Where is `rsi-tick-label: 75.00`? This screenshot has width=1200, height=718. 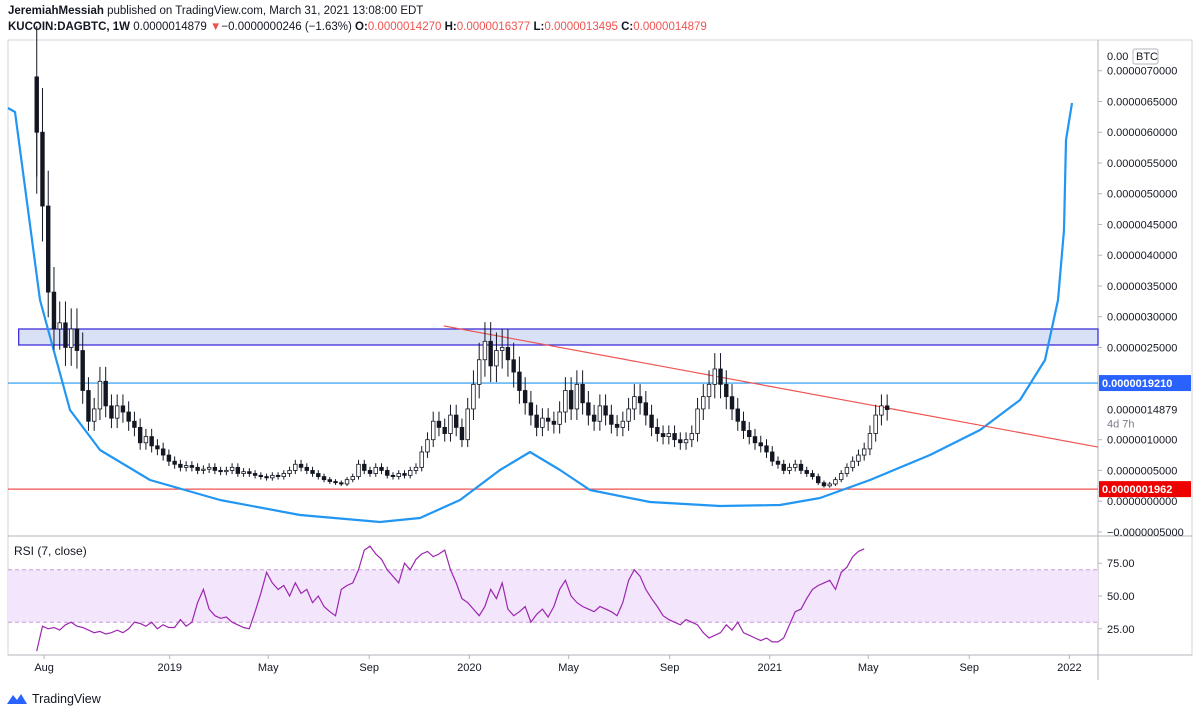 rsi-tick-label: 75.00 is located at coordinates (1121, 564).